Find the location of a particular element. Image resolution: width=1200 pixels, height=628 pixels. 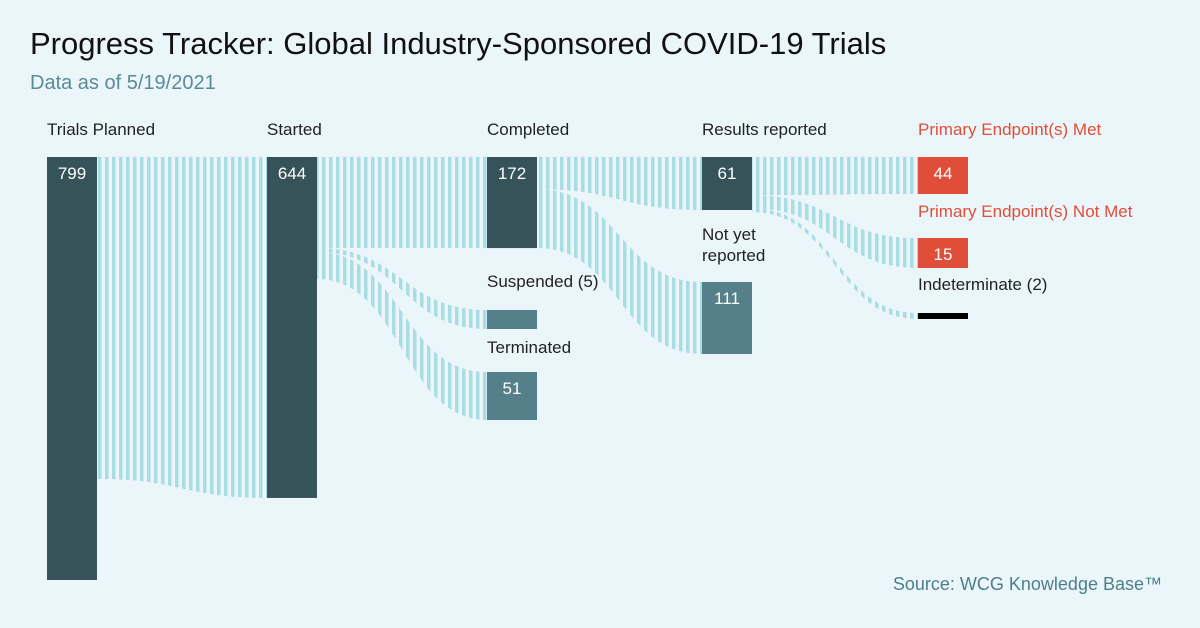

node-planned-label: Trials Planned is located at coordinates (101, 129).